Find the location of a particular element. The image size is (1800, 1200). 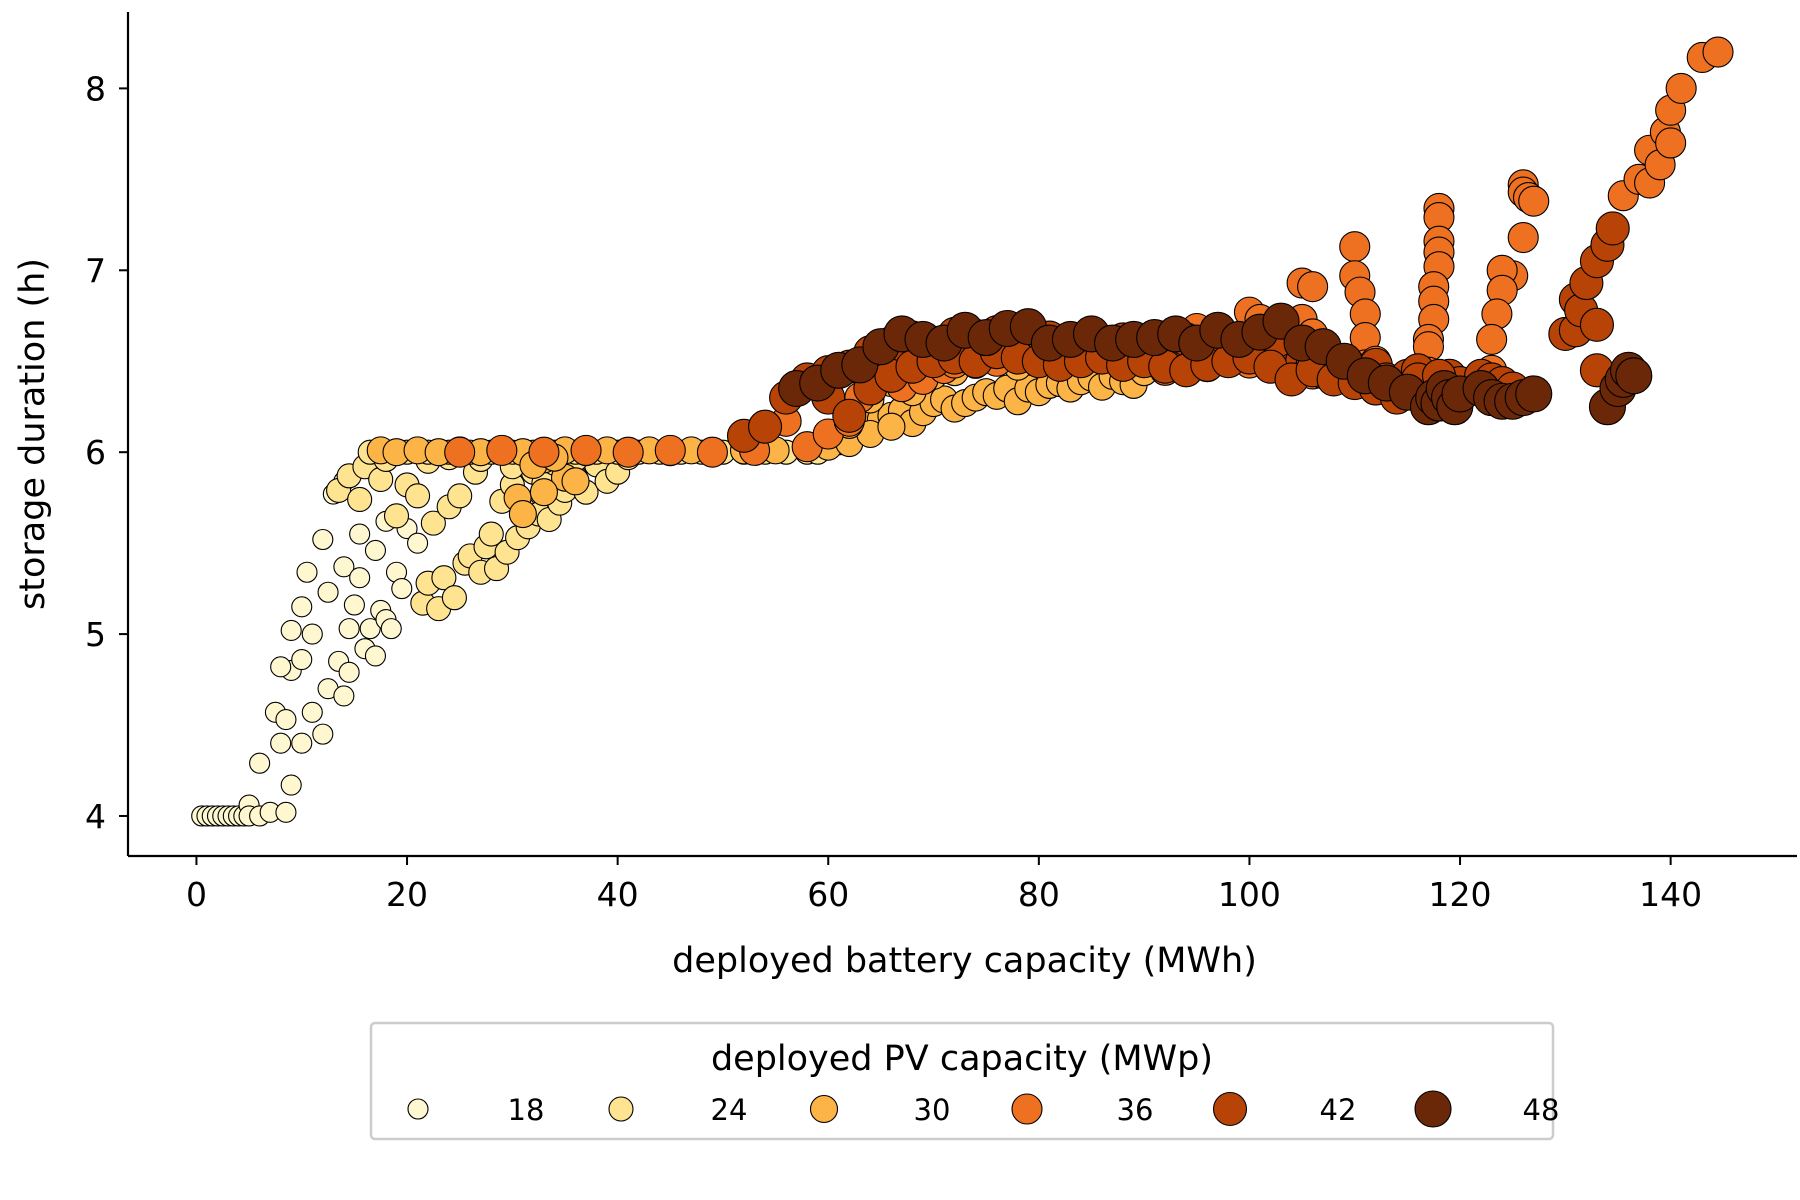

legend-label: 48 is located at coordinates (1541, 1110).